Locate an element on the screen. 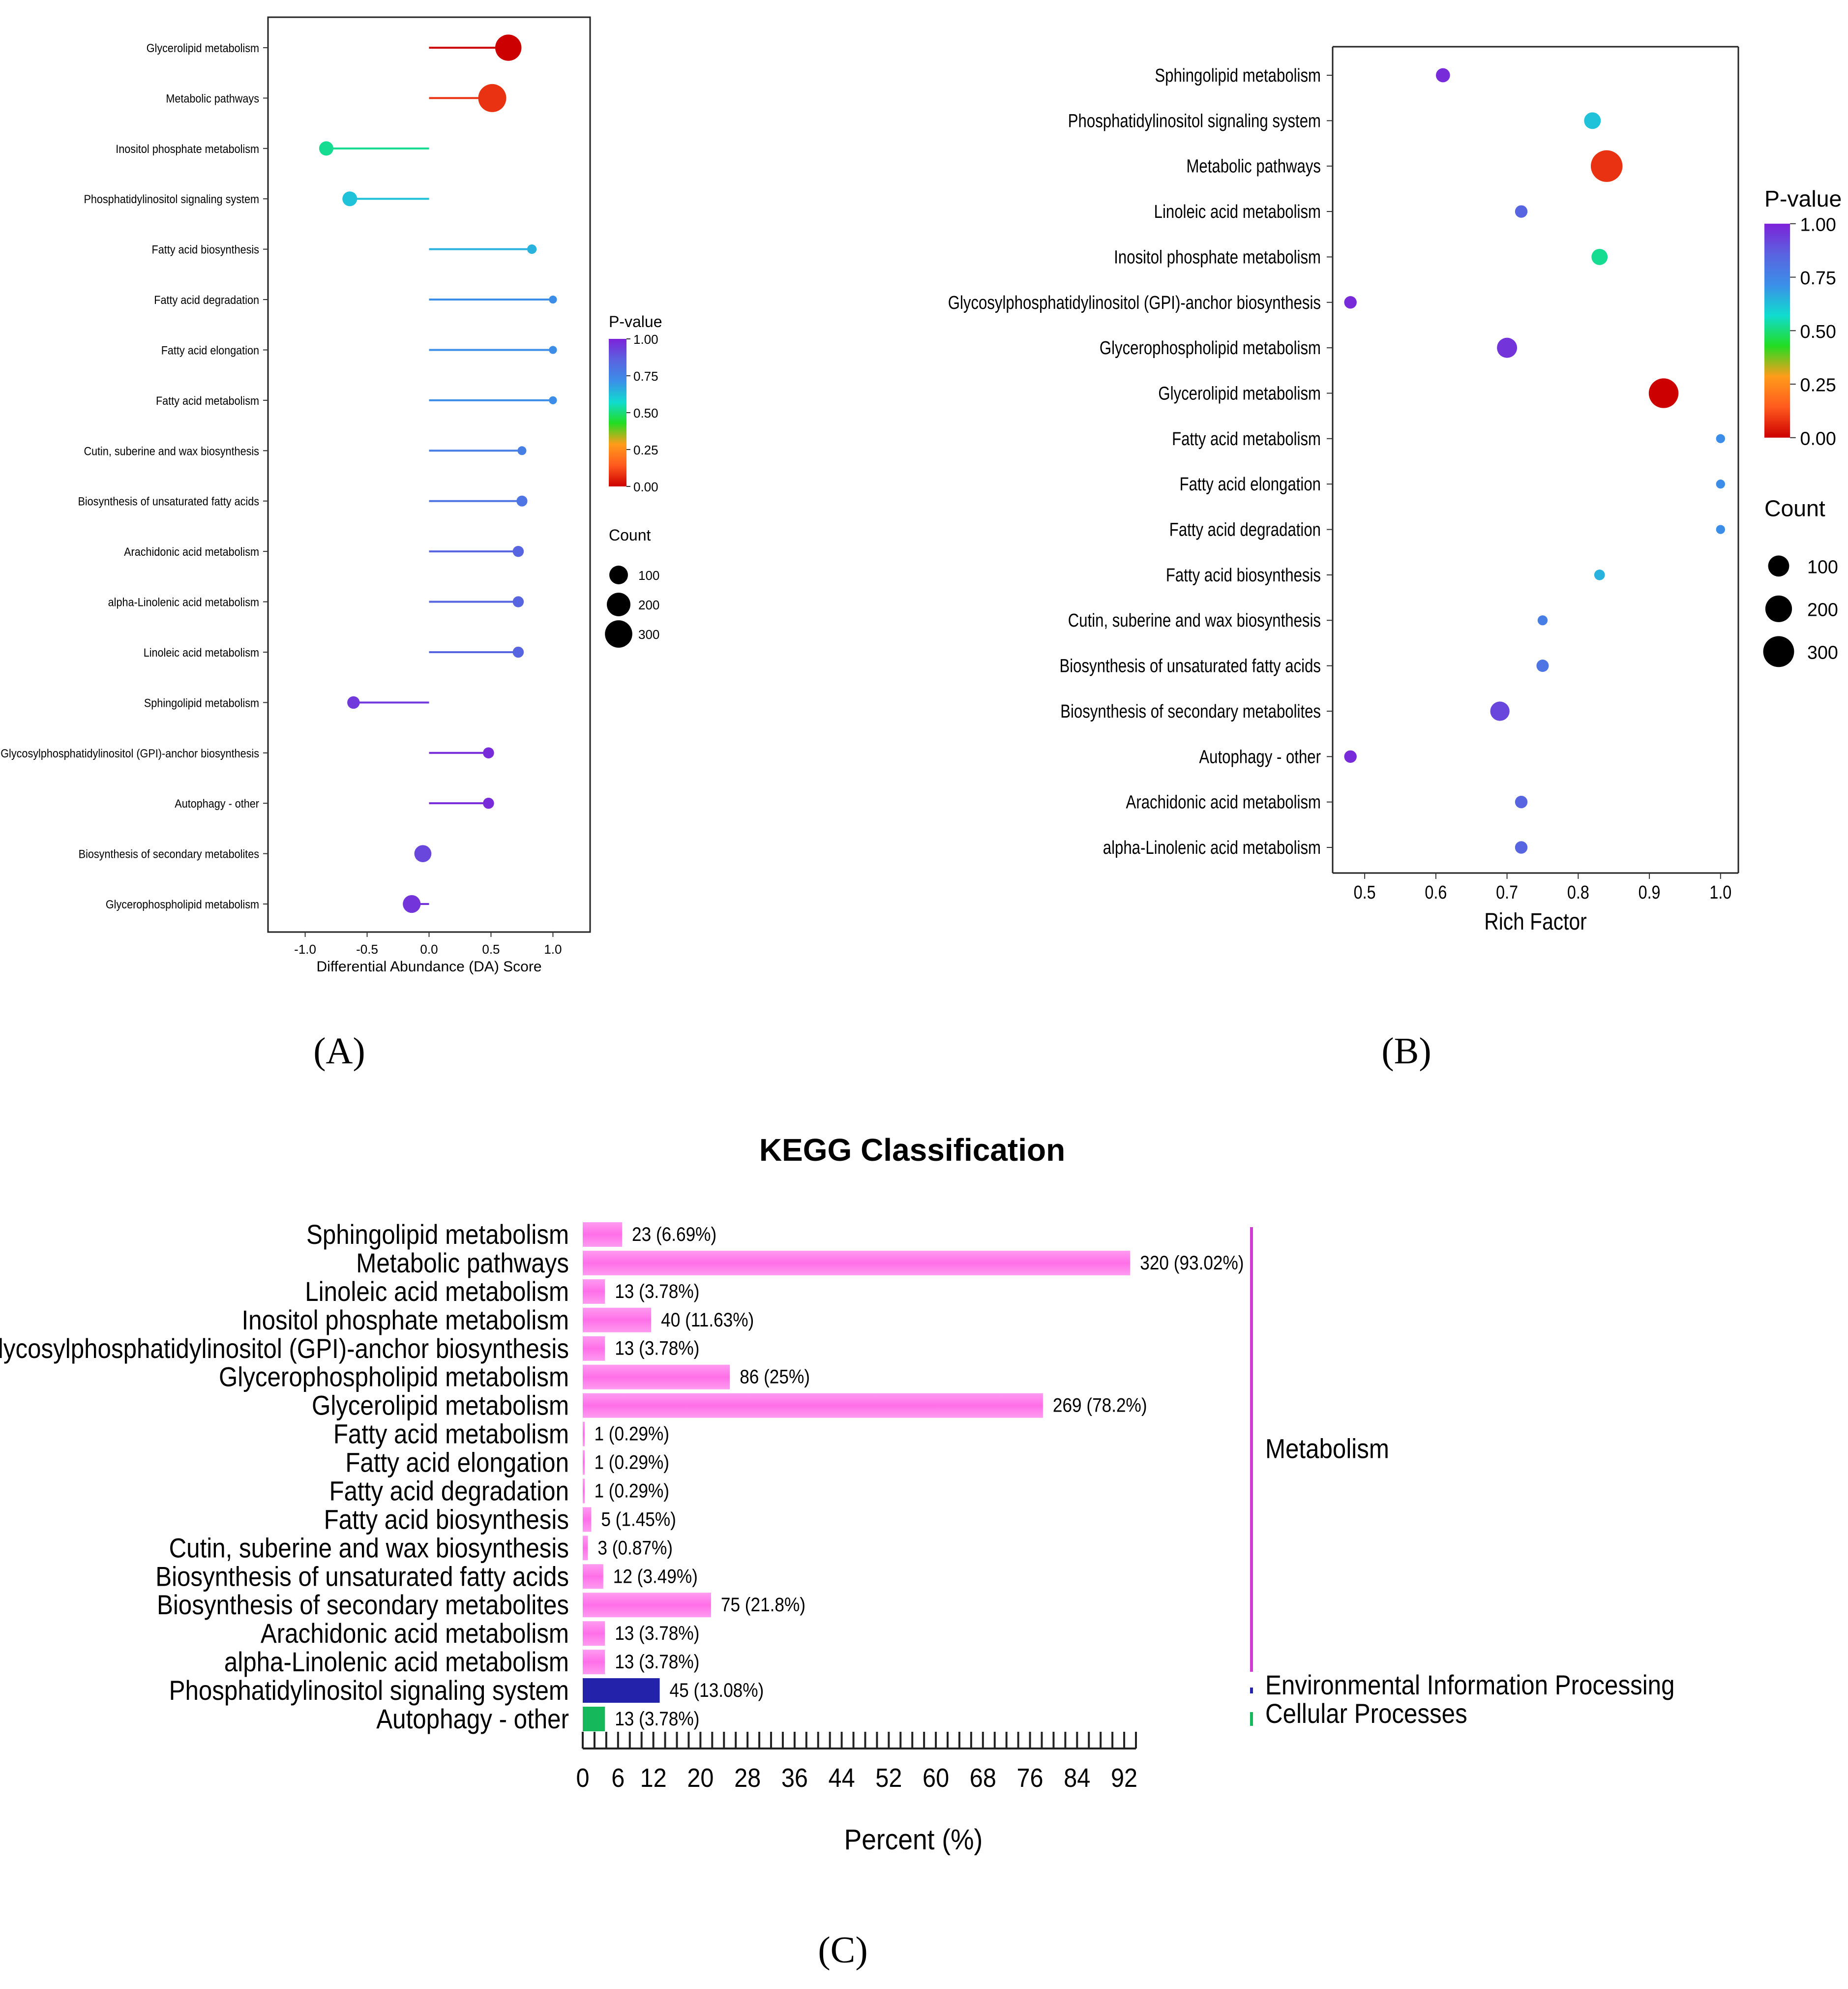 Image resolution: width=1848 pixels, height=1989 pixels. y-tick-label: Fatty acid elongation is located at coordinates (1250, 484).